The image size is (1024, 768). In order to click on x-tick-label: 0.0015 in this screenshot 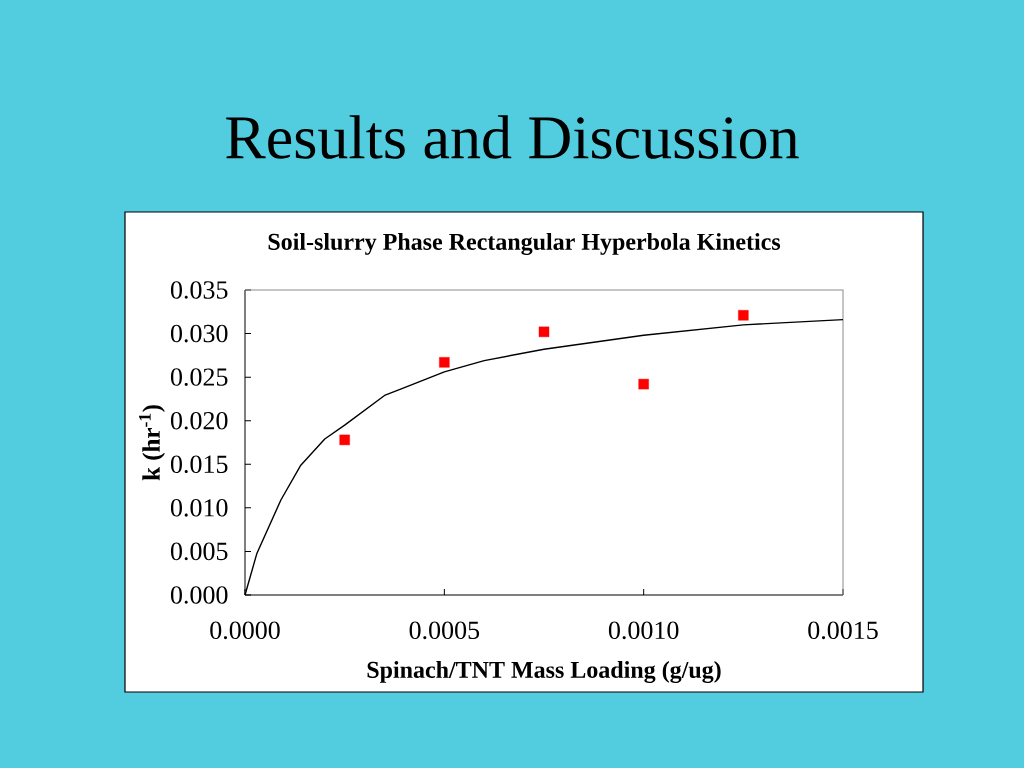, I will do `click(843, 630)`.